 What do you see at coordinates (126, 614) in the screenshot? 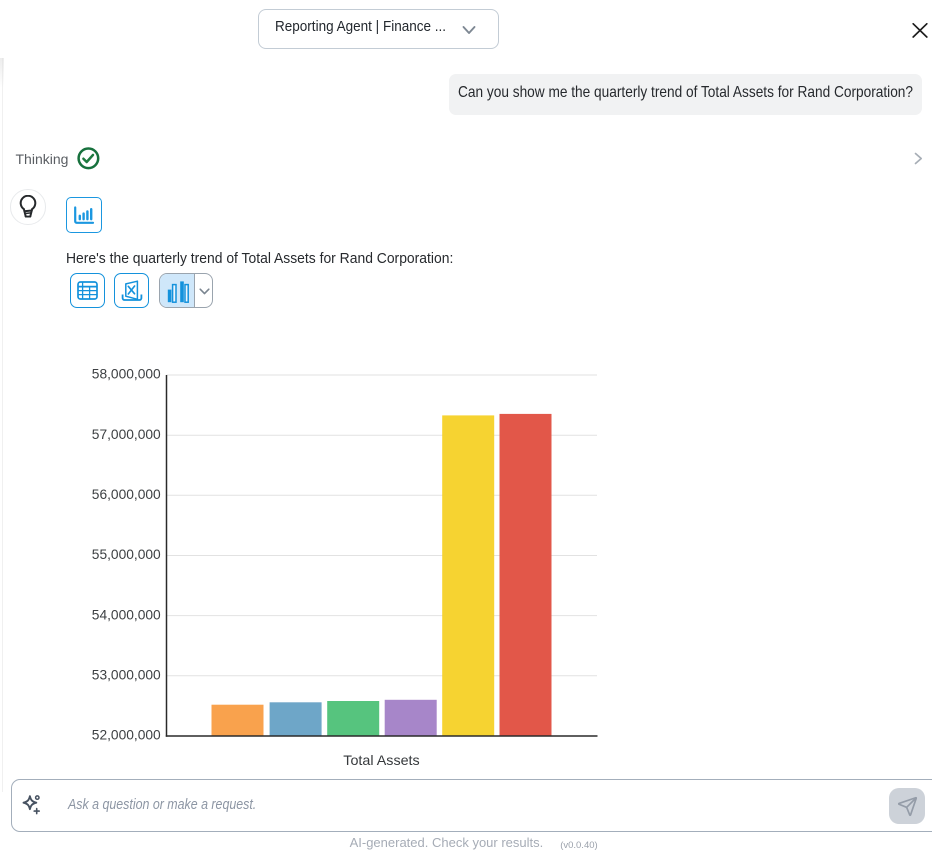
I see `svg-text: 54,000,000` at bounding box center [126, 614].